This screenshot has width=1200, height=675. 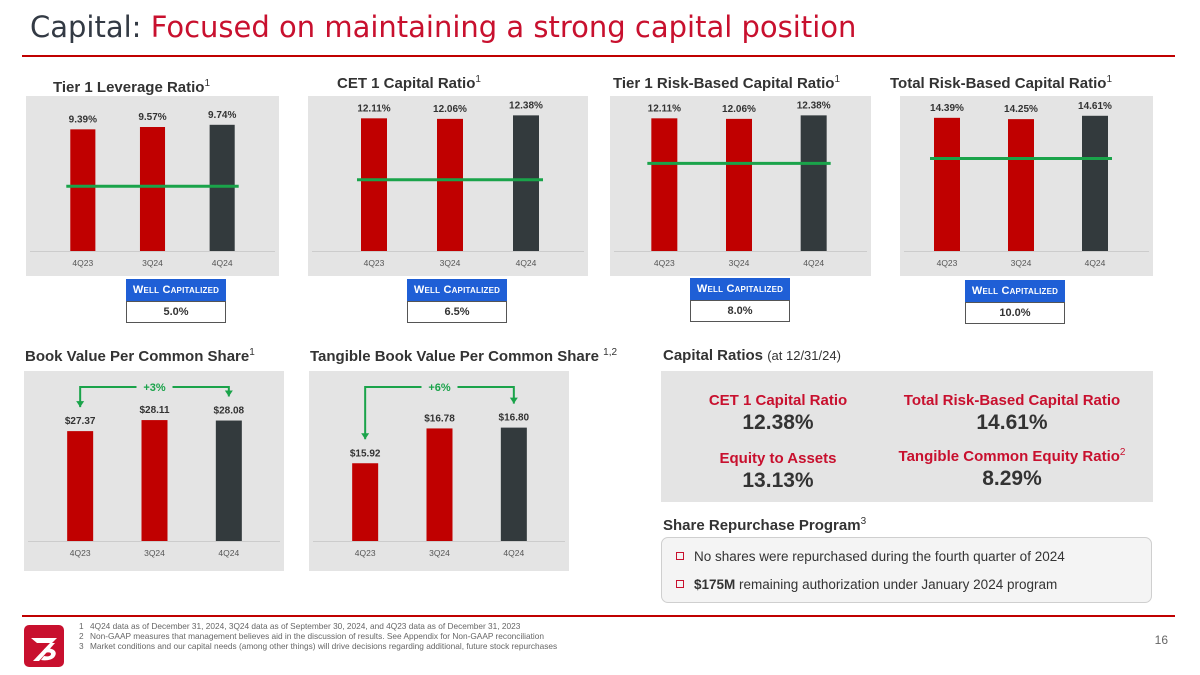 I want to click on tier1-risk-svg: 12.11% 4Q23 12.06% 3Q24 12.38% 4Q24, so click(x=740, y=184).